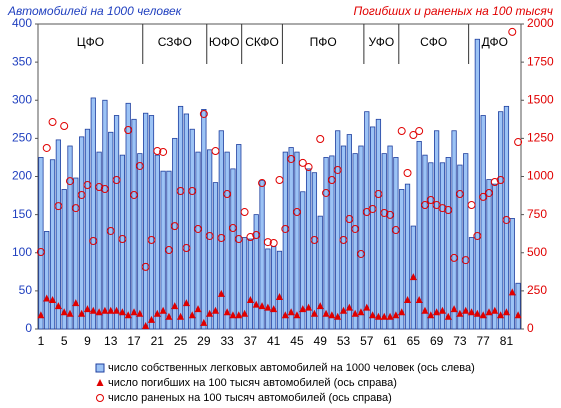 The image size is (561, 408). I want to click on x-tick-label: 53, so click(344, 341).